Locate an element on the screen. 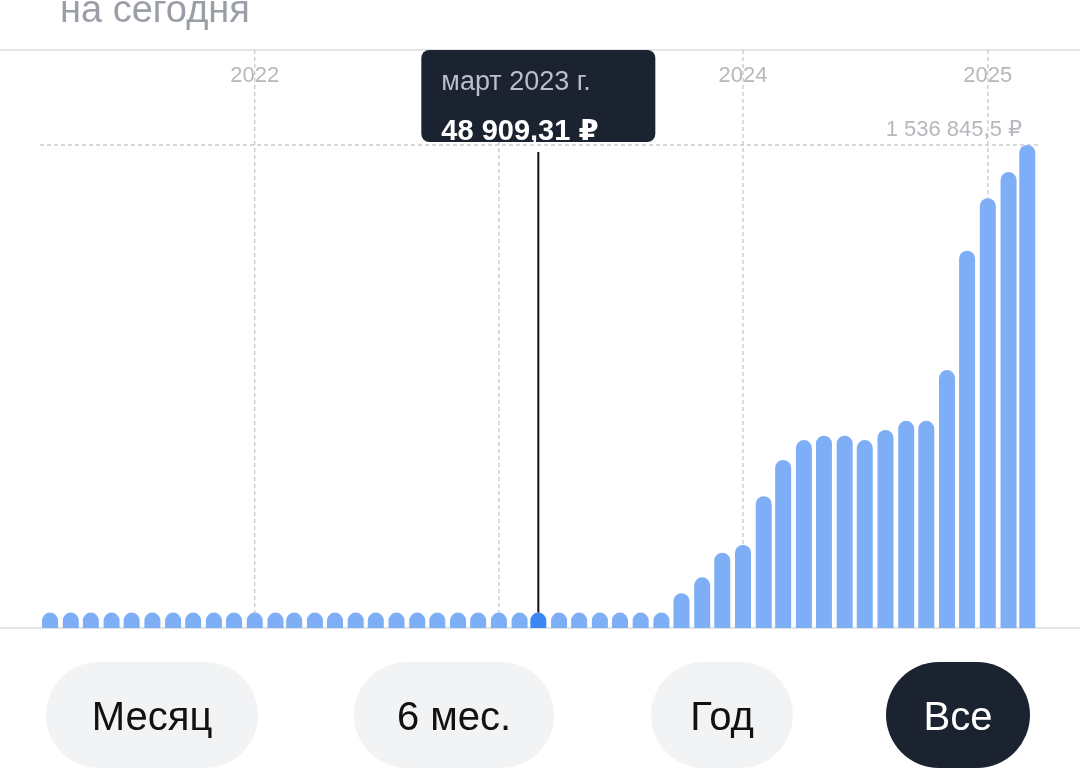  annotation: март 2023 г. 48 909,31 ₽ is located at coordinates (520, 106).